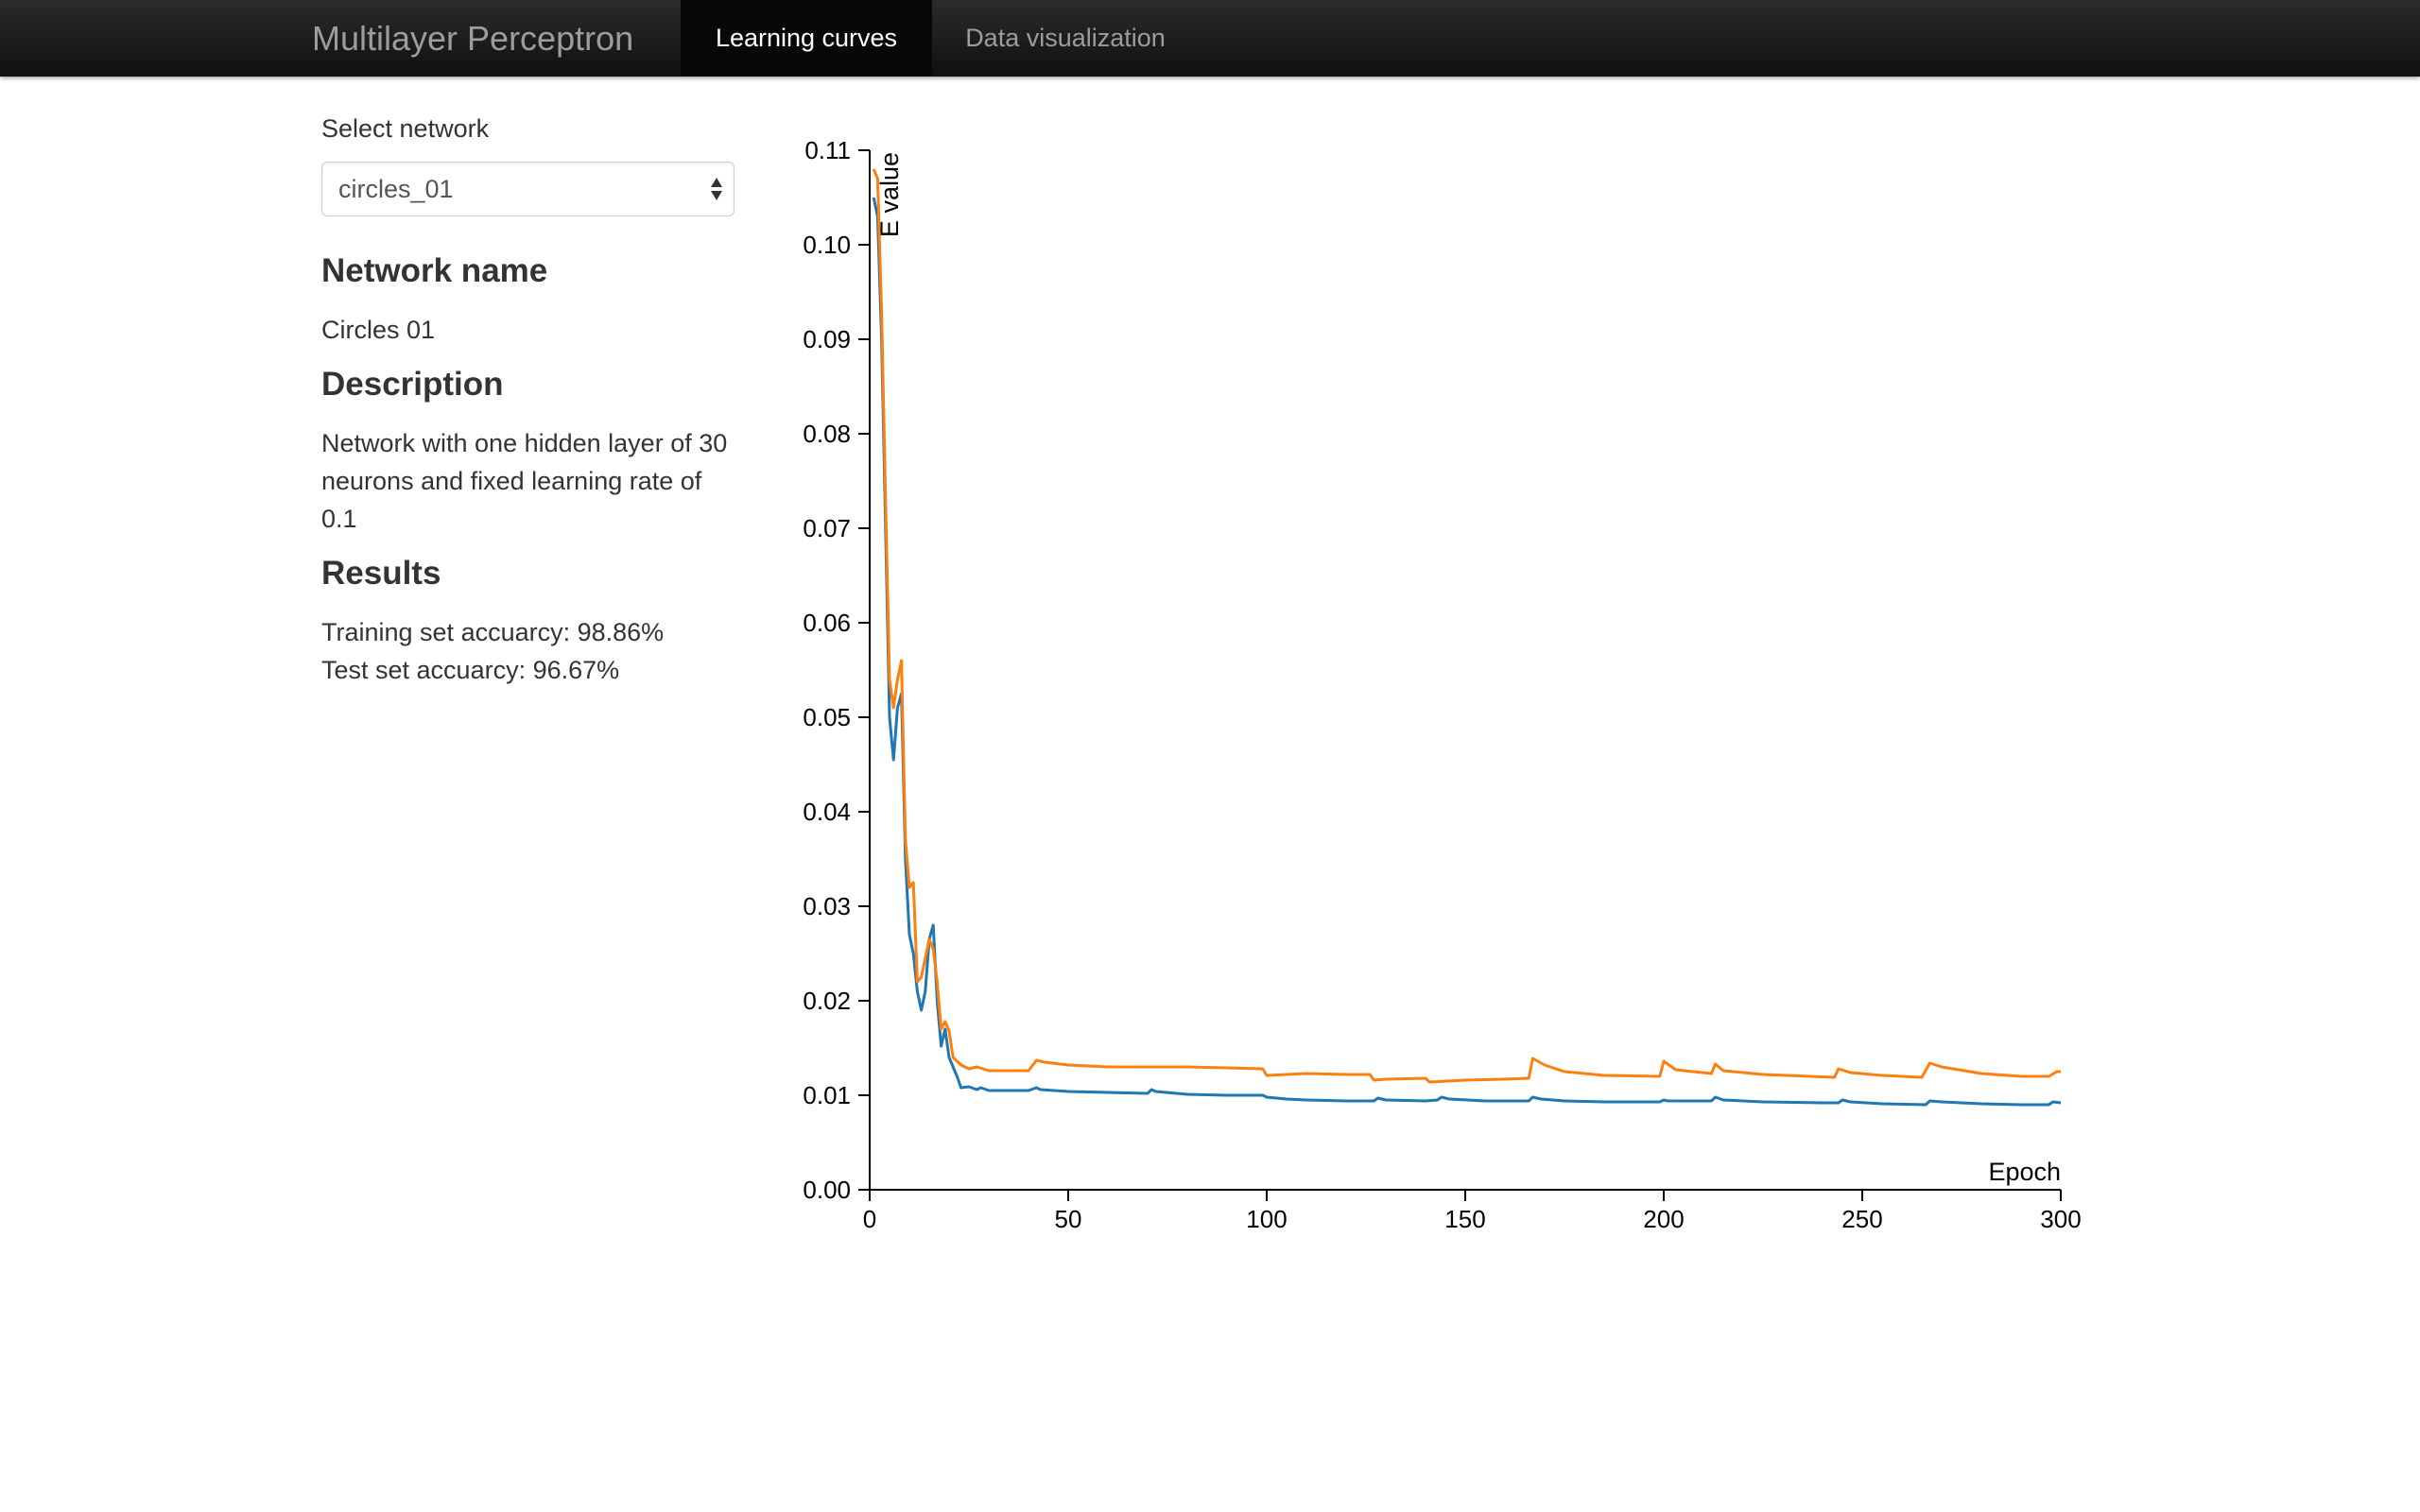 Image resolution: width=2420 pixels, height=1512 pixels. What do you see at coordinates (434, 270) in the screenshot?
I see `network-name-heading: Network name` at bounding box center [434, 270].